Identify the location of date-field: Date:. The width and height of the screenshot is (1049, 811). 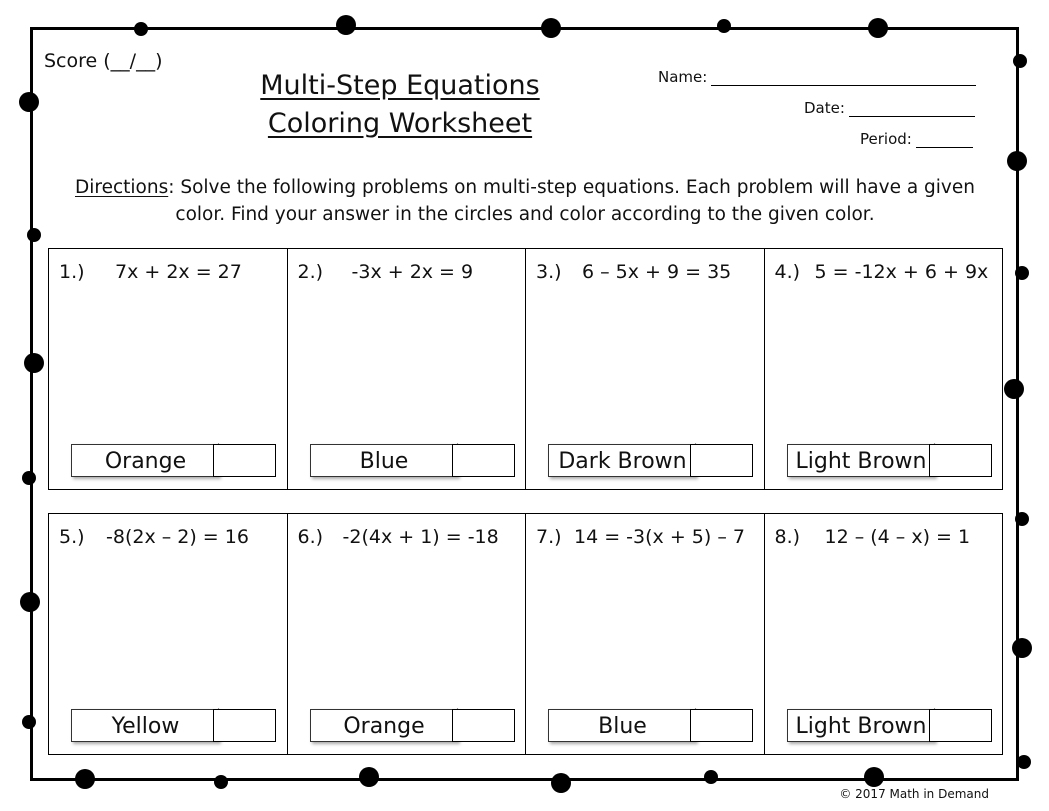
(889, 108).